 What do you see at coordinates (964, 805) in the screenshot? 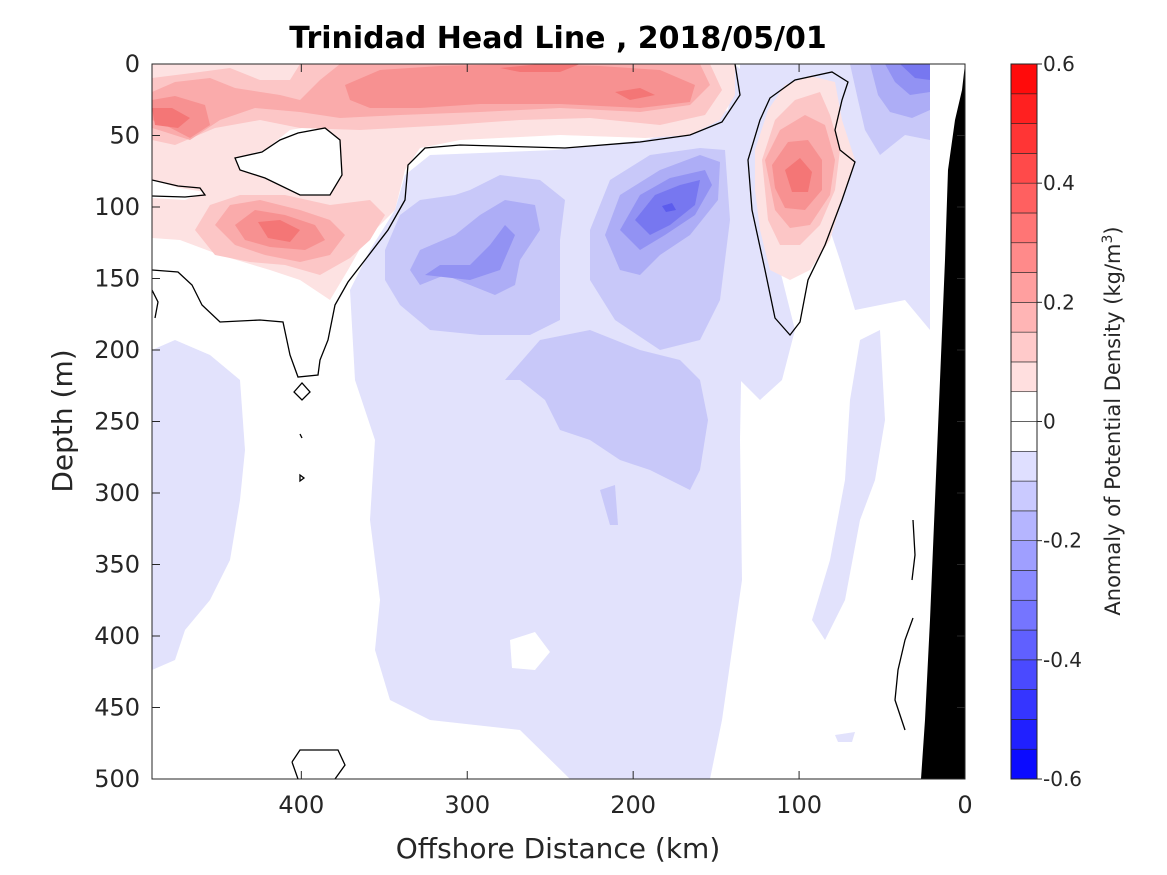
I see `x-tick-label: 0` at bounding box center [964, 805].